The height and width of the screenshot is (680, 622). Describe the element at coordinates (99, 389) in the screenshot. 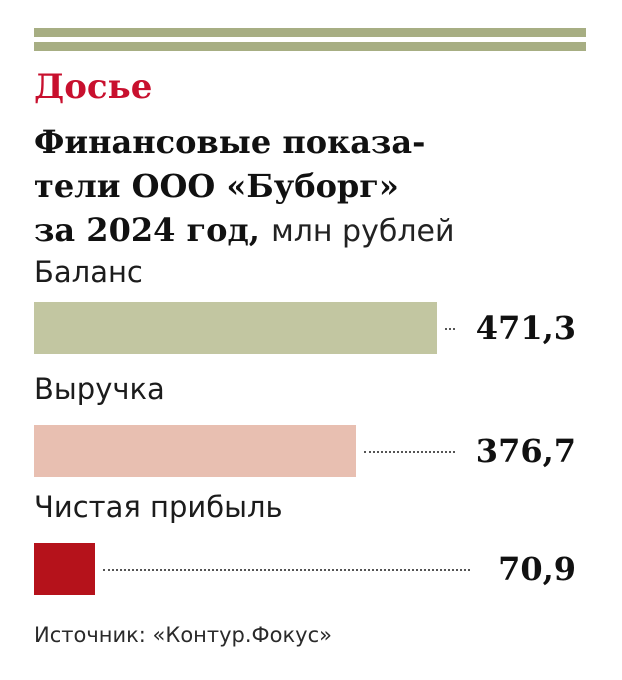

I see `category-label: Выручка` at that location.